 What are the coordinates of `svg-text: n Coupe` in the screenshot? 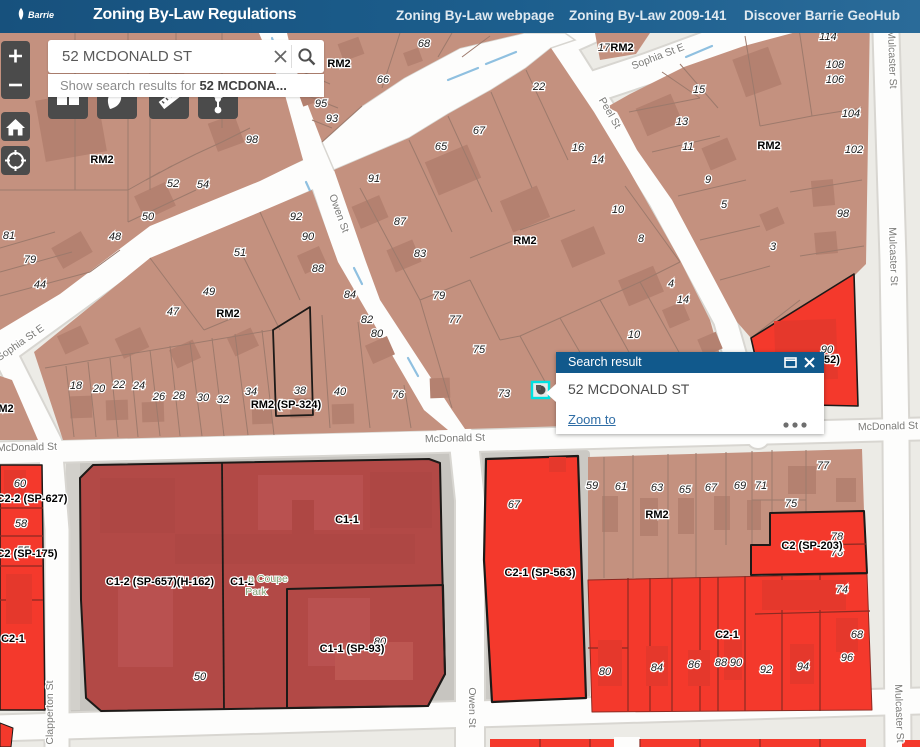 It's located at (268, 579).